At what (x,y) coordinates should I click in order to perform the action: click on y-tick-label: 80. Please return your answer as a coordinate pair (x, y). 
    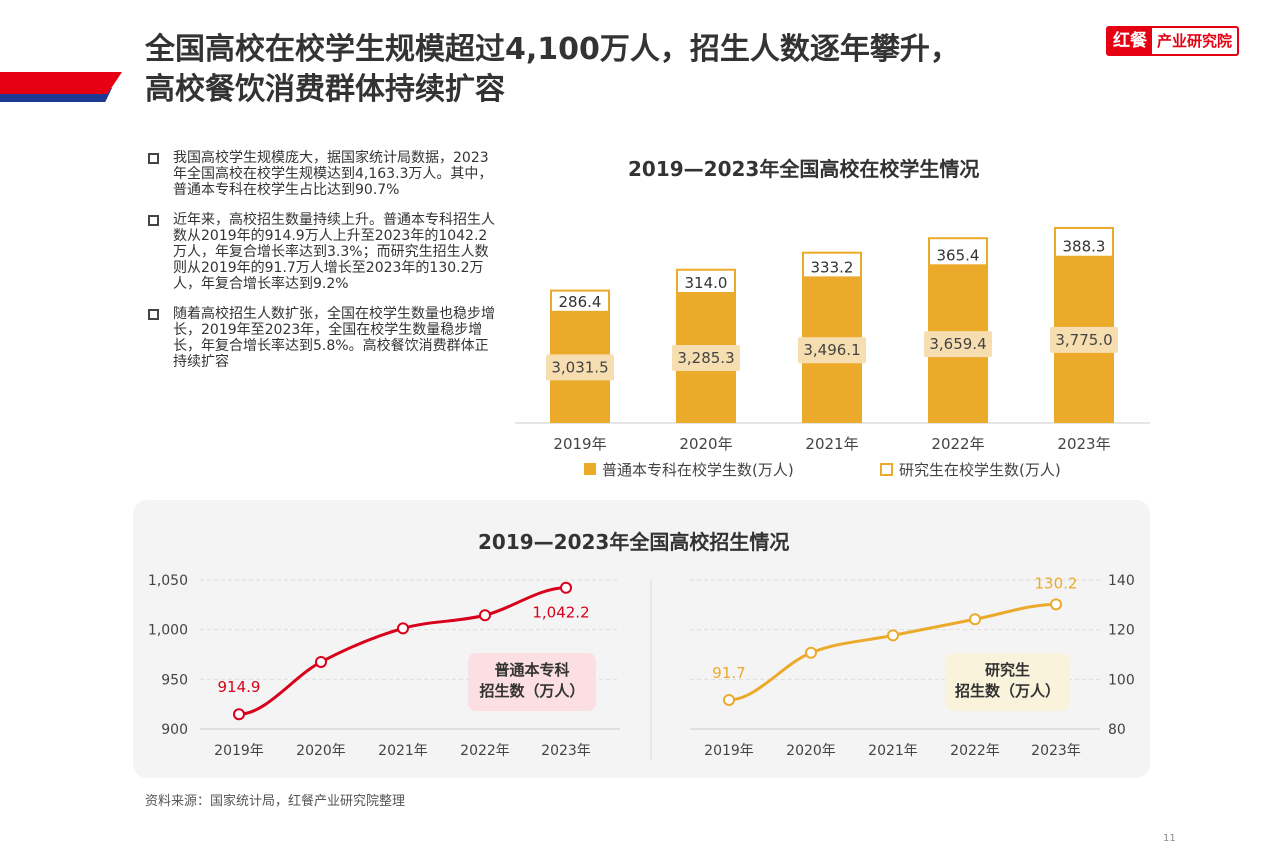
    Looking at the image, I should click on (1117, 730).